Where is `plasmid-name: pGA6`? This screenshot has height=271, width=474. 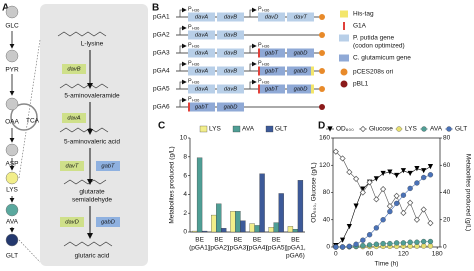 plasmid-name: pGA6 is located at coordinates (161, 107).